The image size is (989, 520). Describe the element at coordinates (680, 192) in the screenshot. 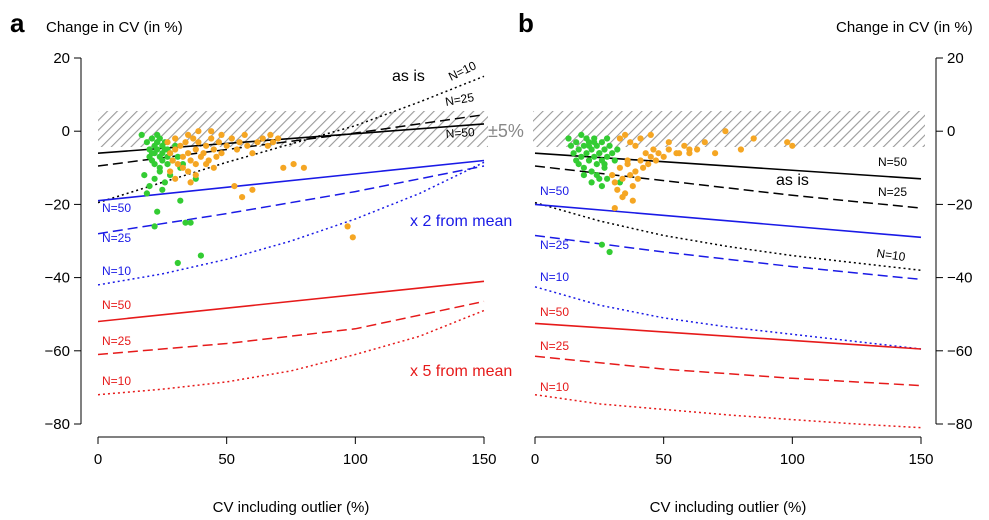

I see `panel-b-points` at that location.